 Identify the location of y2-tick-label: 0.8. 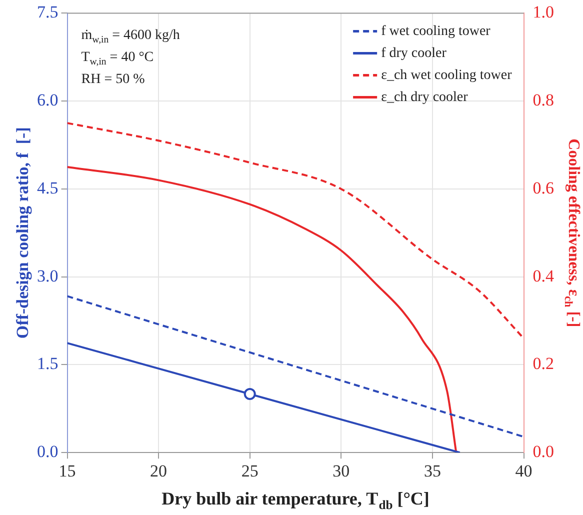
(543, 100).